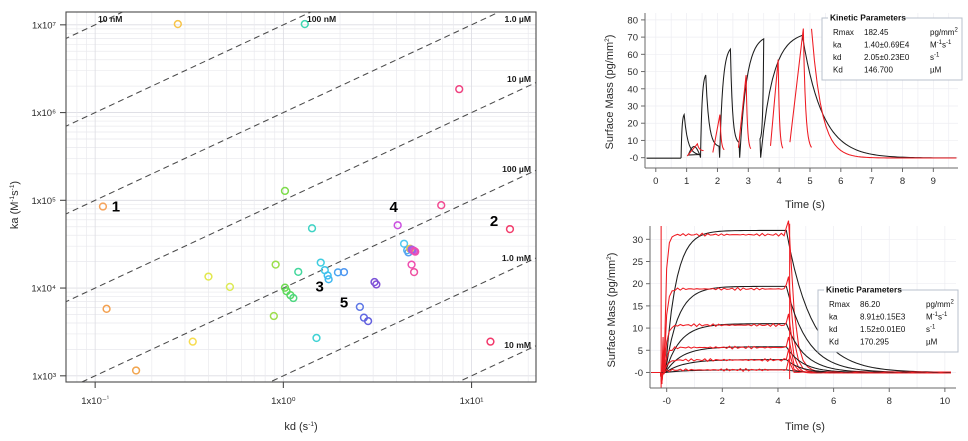  I want to click on isoaffinity-label-4: 100 µM, so click(516, 169).